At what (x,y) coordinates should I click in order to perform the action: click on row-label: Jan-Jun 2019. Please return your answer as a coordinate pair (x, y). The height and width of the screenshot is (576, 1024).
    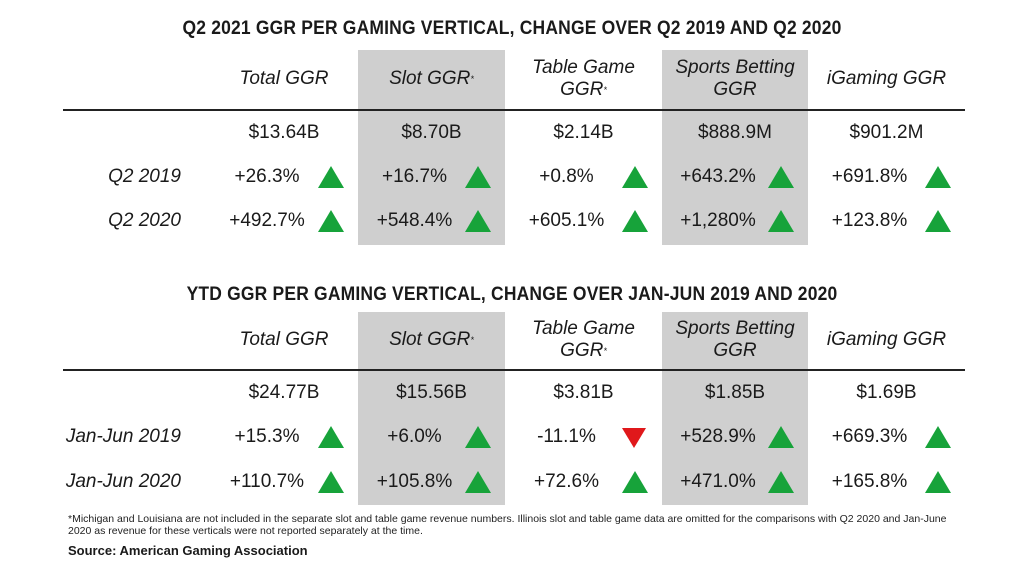
    Looking at the image, I should click on (123, 436).